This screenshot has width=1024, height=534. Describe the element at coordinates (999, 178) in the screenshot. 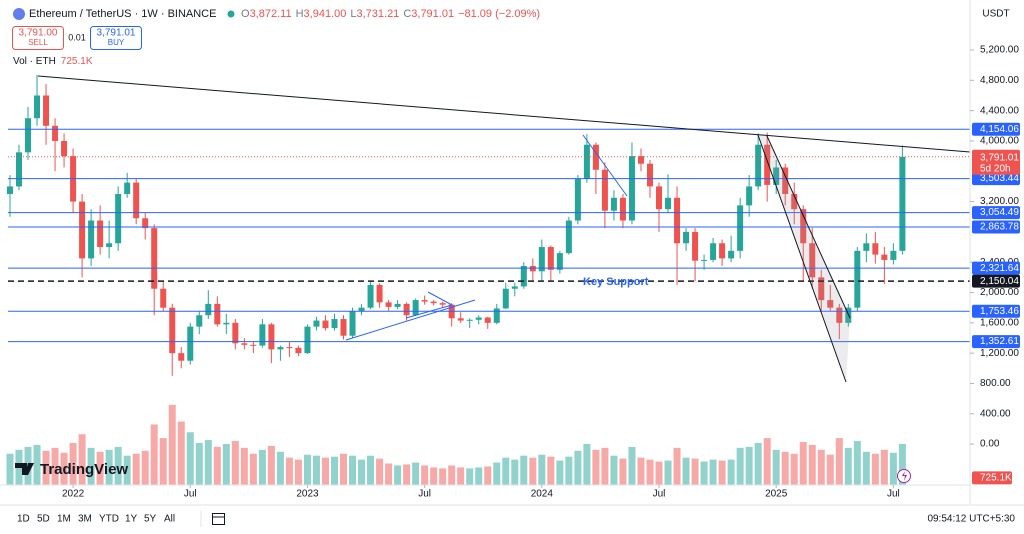

I see `level-tag-label: 3,503.44` at that location.